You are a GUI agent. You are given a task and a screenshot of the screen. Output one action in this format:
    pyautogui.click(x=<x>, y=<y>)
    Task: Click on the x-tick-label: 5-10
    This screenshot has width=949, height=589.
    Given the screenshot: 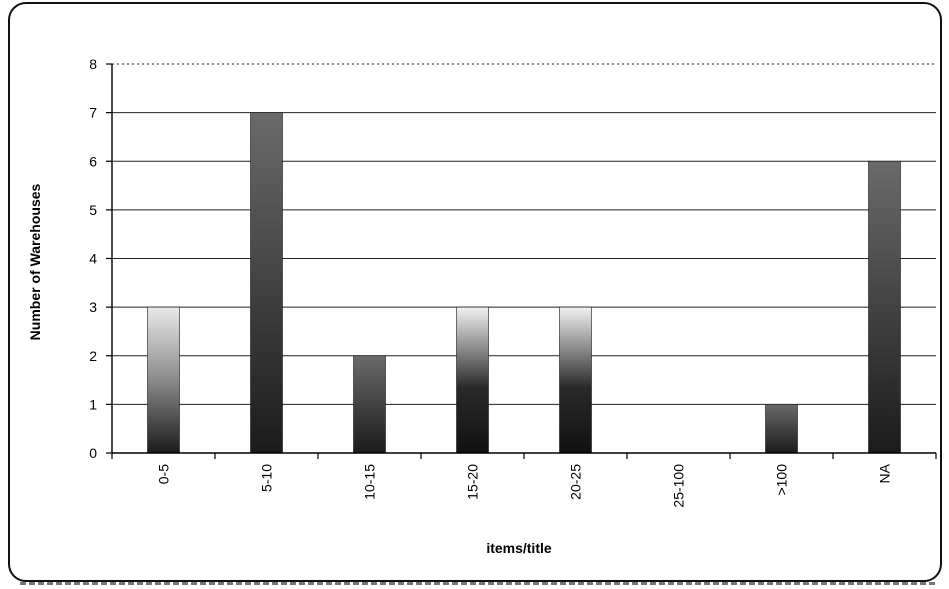 What is the action you would take?
    pyautogui.click(x=267, y=478)
    